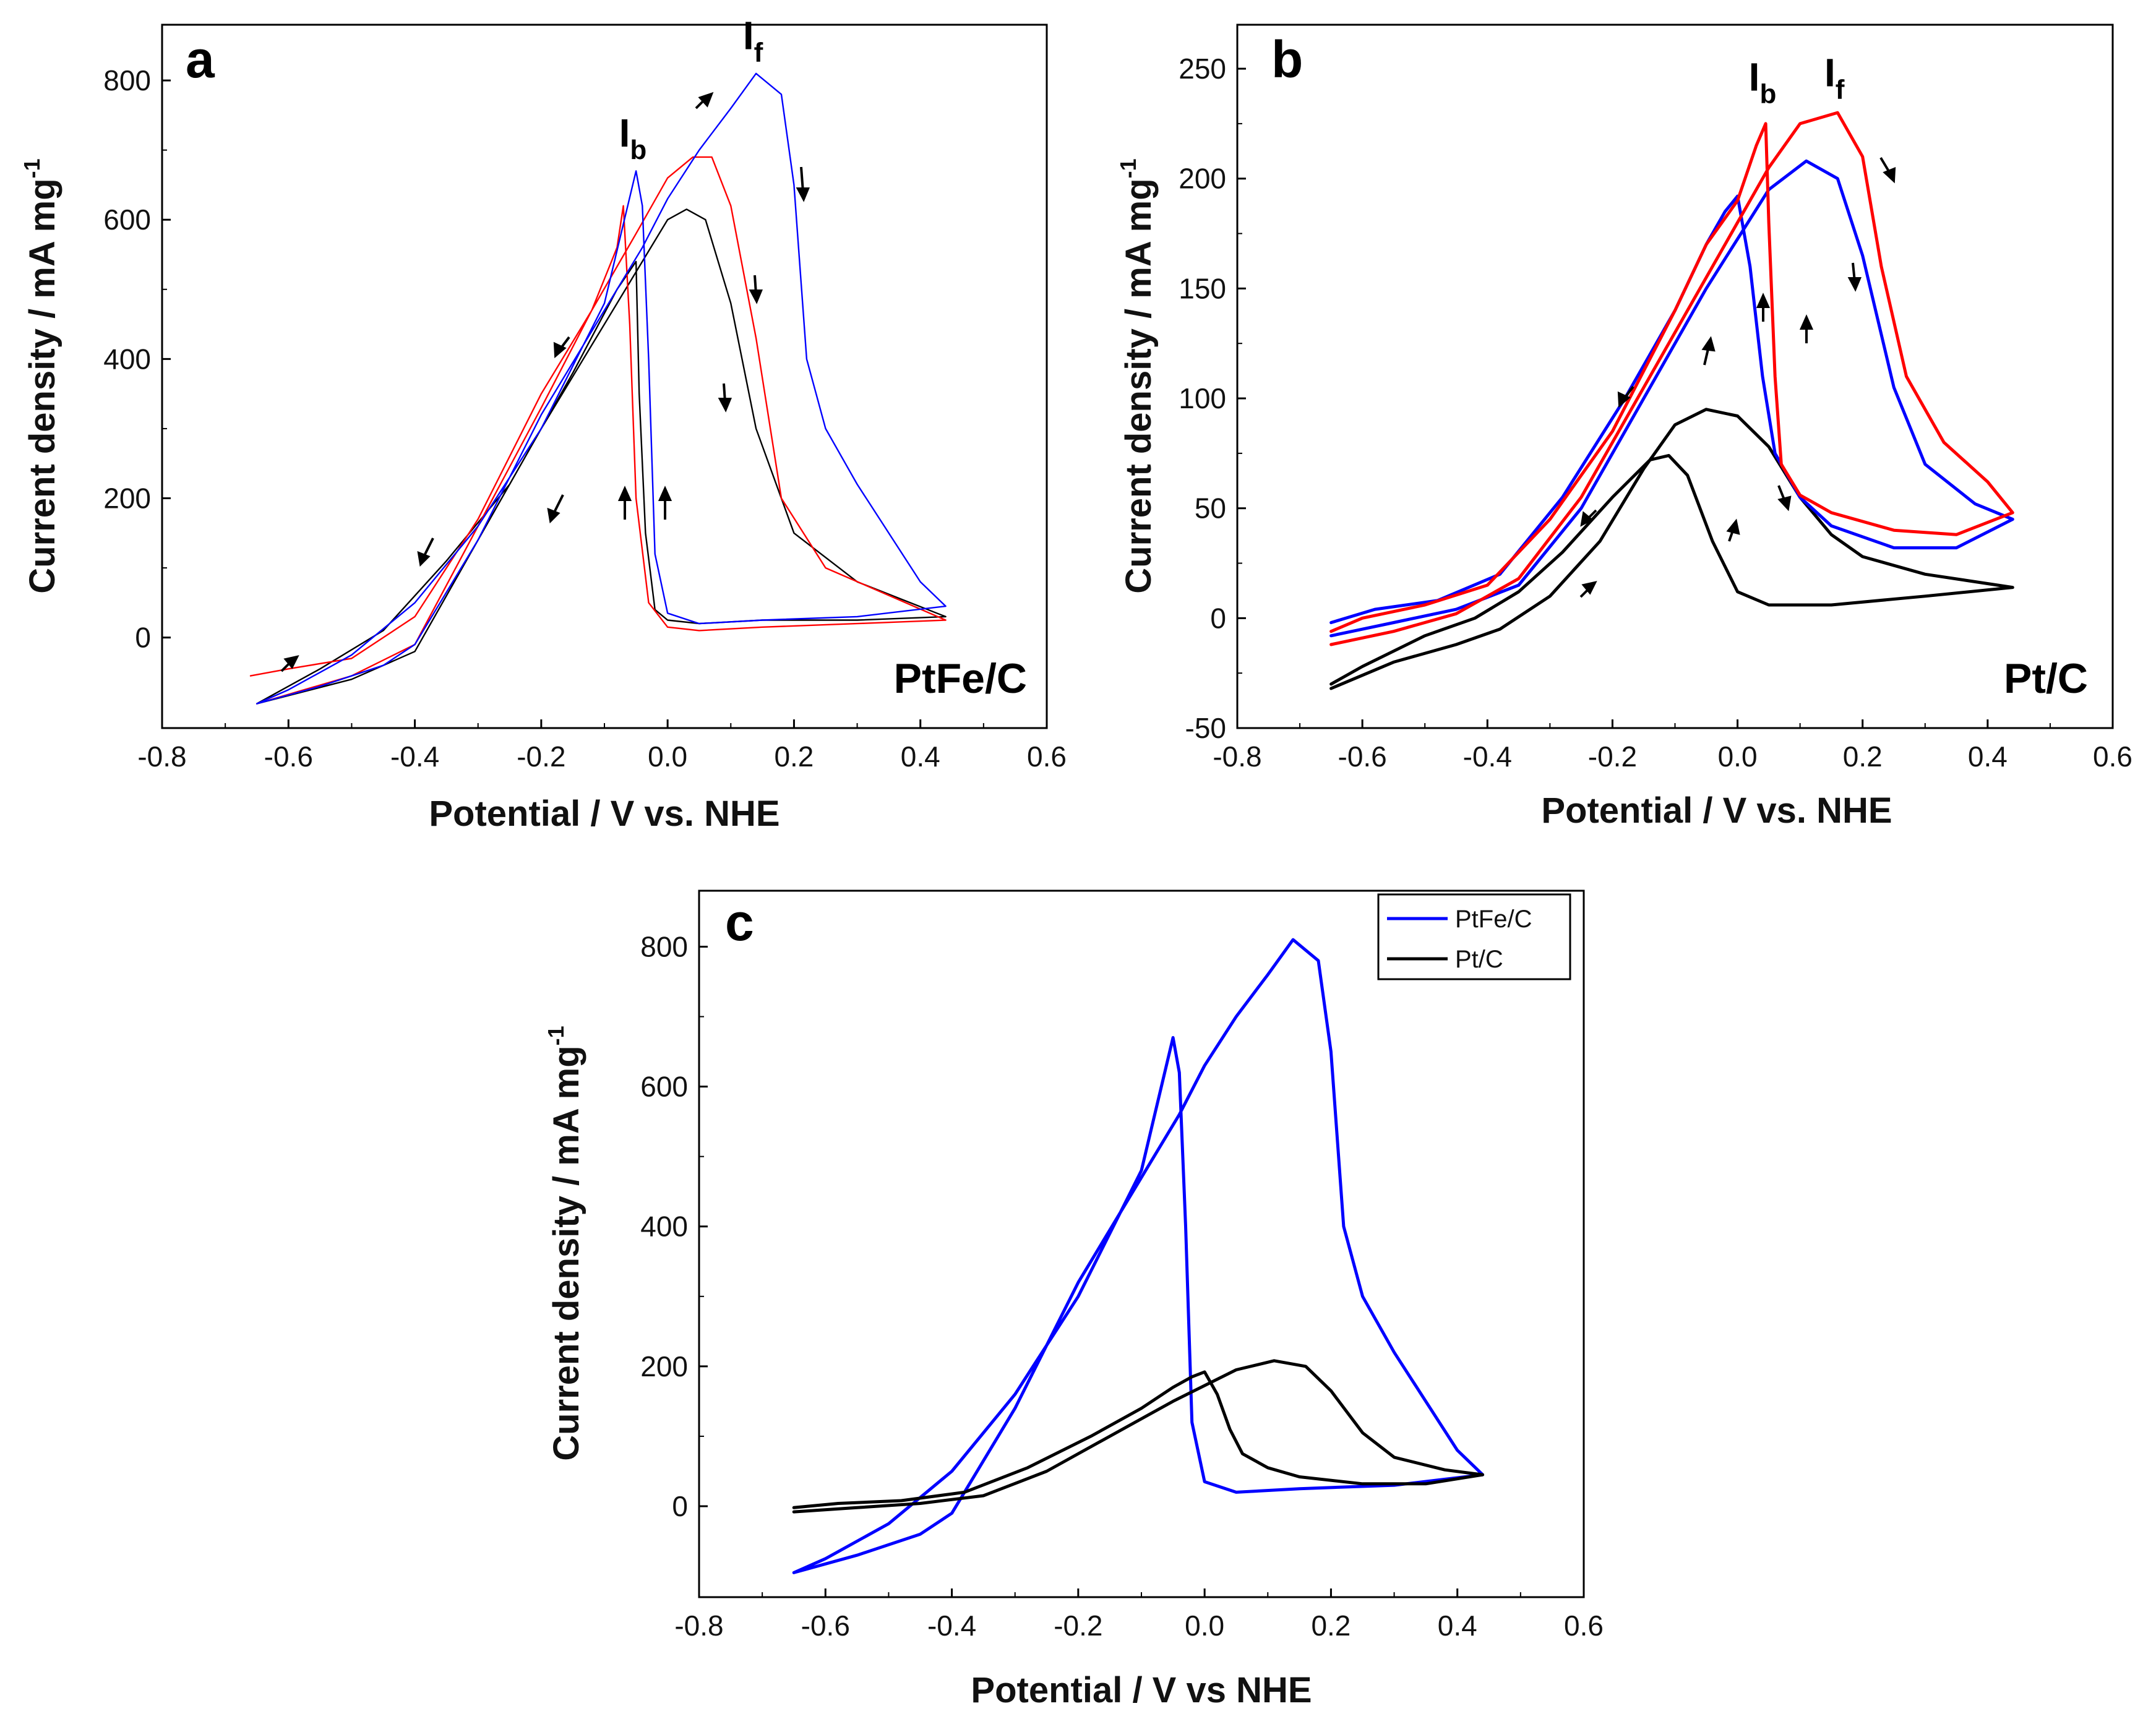  I want to click on y-axis-label-b: Current density / mA mg-1, so click(1137, 376).